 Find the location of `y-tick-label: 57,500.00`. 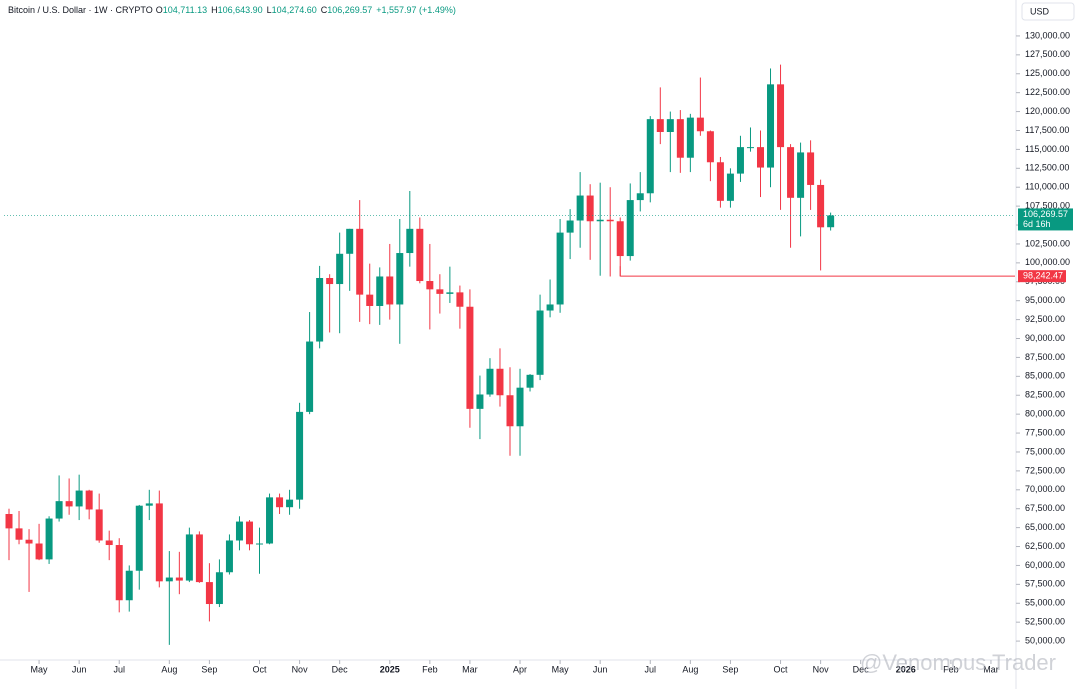

y-tick-label: 57,500.00 is located at coordinates (1045, 584).